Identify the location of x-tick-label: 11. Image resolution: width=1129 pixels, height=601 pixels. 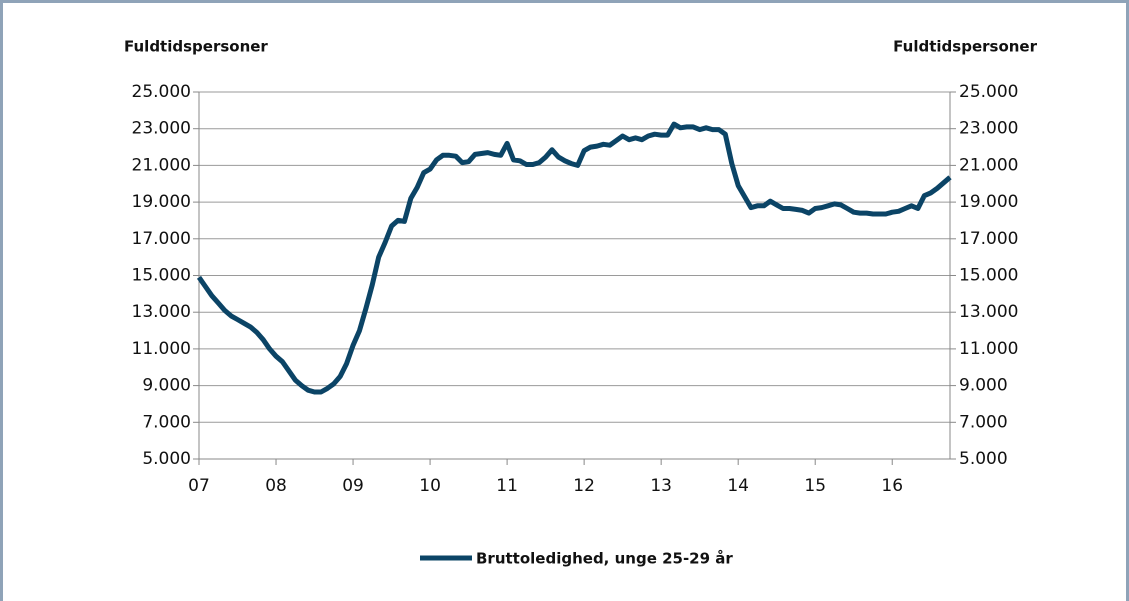
(507, 486).